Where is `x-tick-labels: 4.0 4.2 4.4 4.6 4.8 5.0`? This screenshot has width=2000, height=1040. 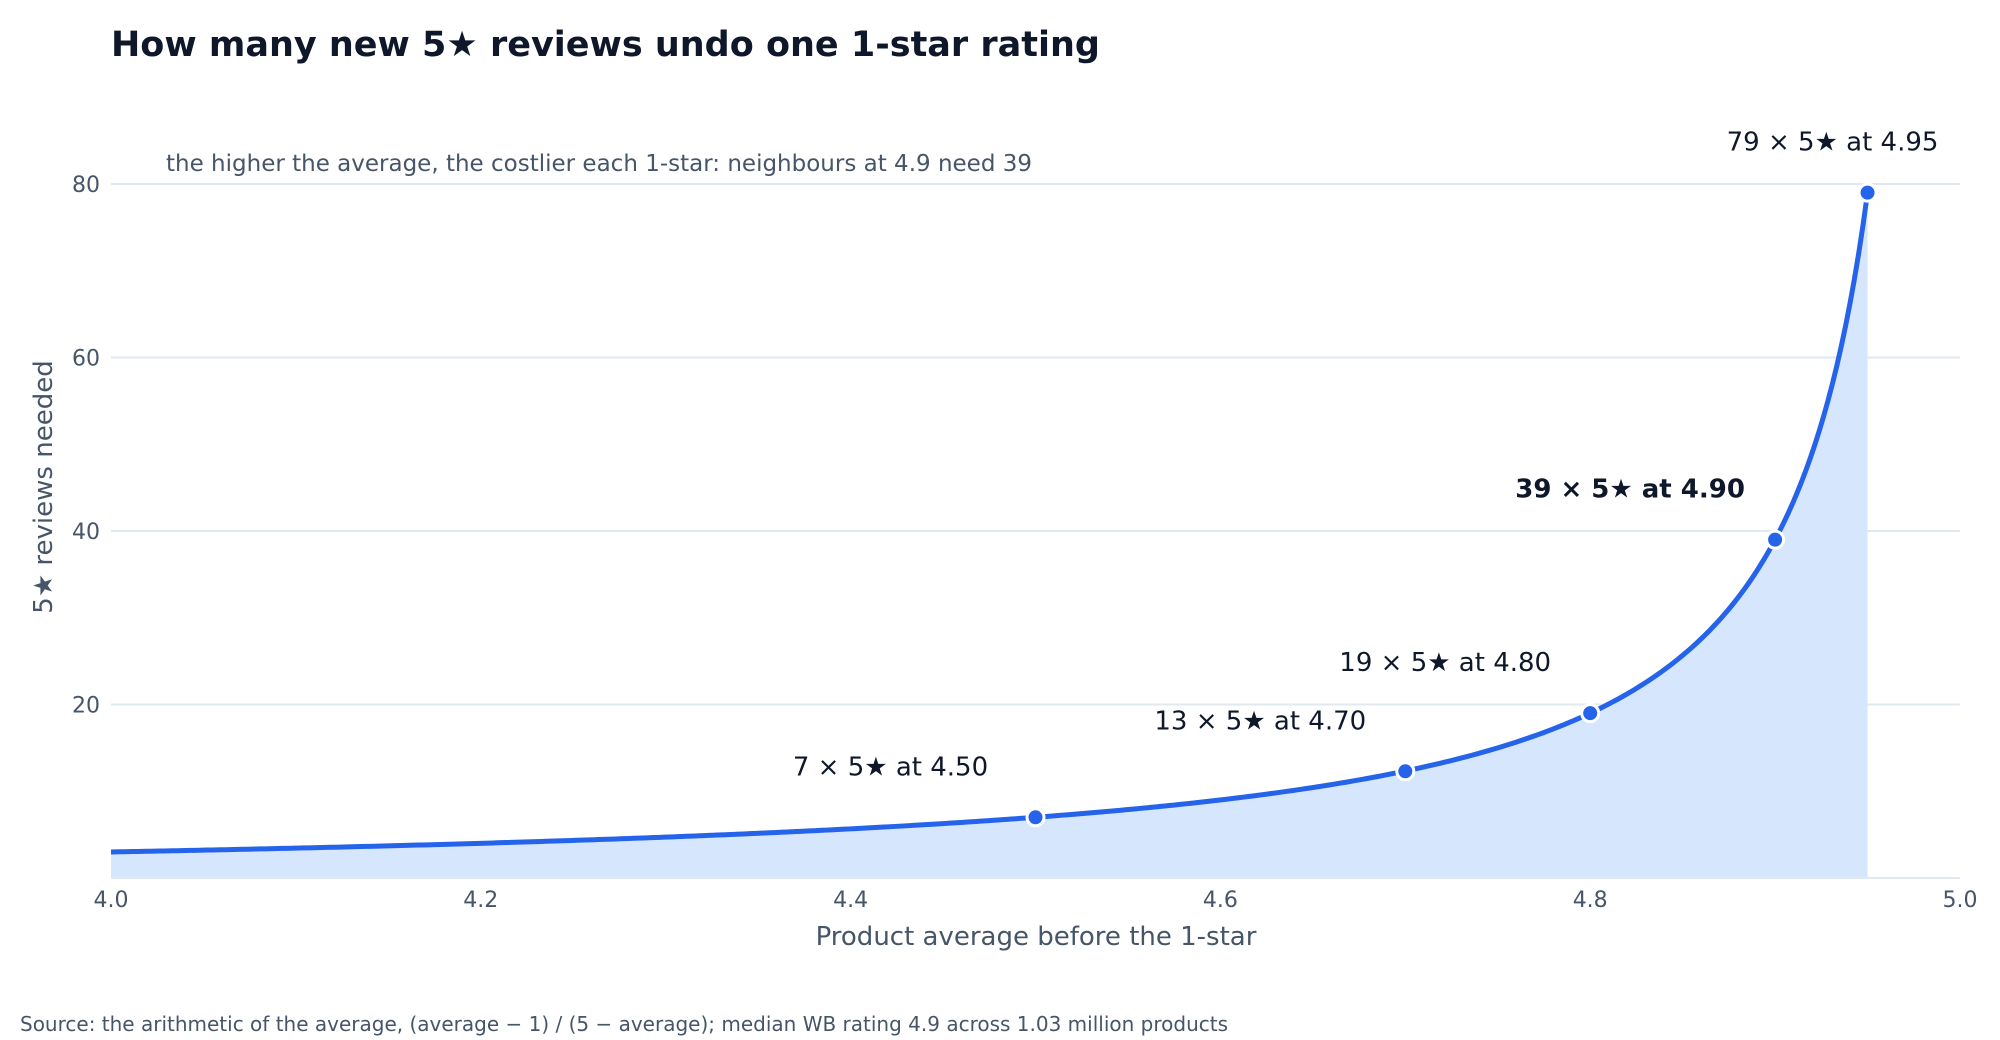 x-tick-labels: 4.0 4.2 4.4 4.6 4.8 5.0 is located at coordinates (1036, 900).